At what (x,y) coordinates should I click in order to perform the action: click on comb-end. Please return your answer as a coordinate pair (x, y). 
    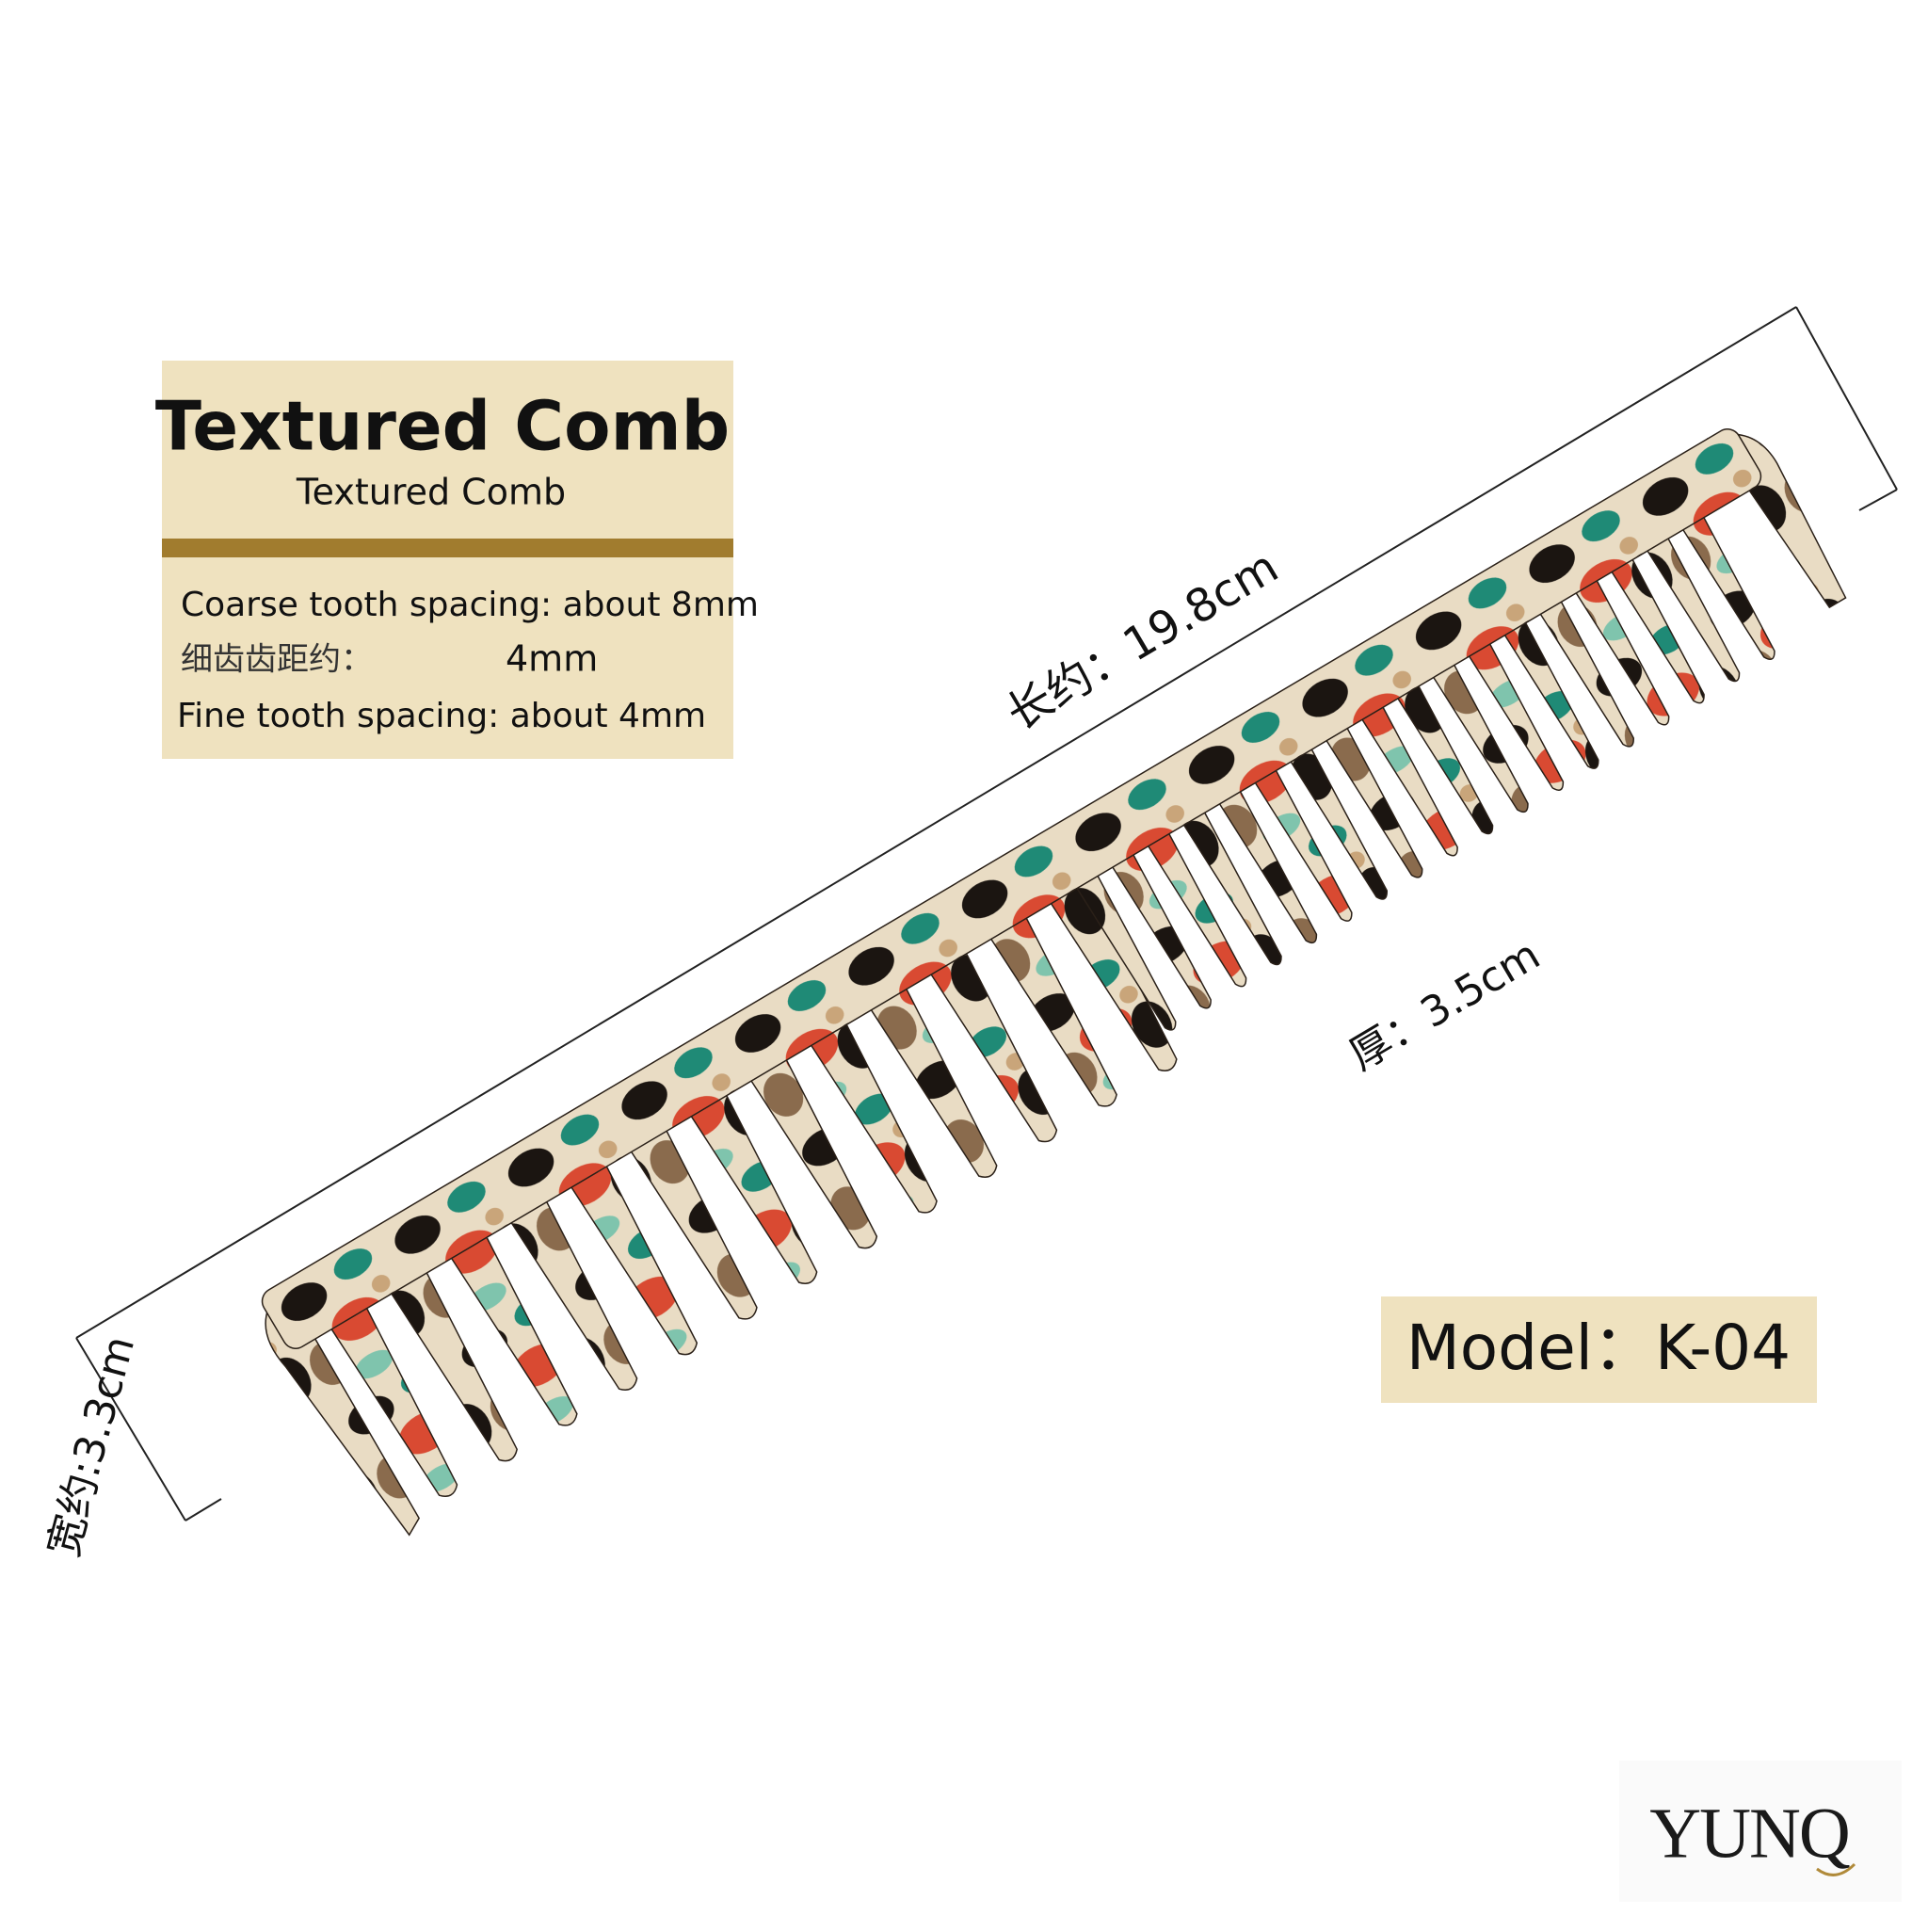
    Looking at the image, I should click on (342, 1424).